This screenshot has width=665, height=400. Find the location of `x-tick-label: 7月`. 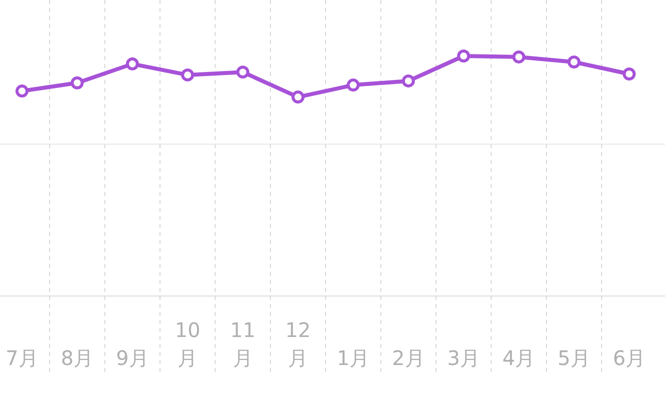

x-tick-label: 7月 is located at coordinates (22, 358).